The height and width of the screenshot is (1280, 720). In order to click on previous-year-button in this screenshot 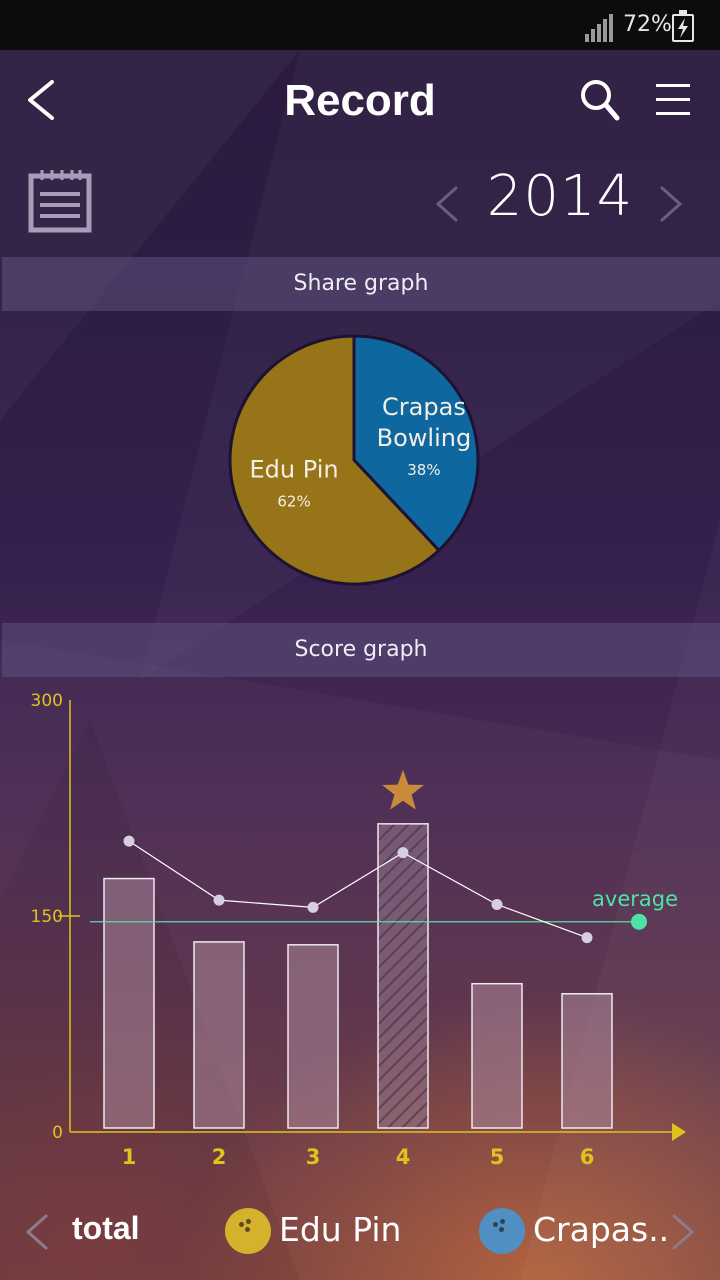, I will do `click(447, 204)`.